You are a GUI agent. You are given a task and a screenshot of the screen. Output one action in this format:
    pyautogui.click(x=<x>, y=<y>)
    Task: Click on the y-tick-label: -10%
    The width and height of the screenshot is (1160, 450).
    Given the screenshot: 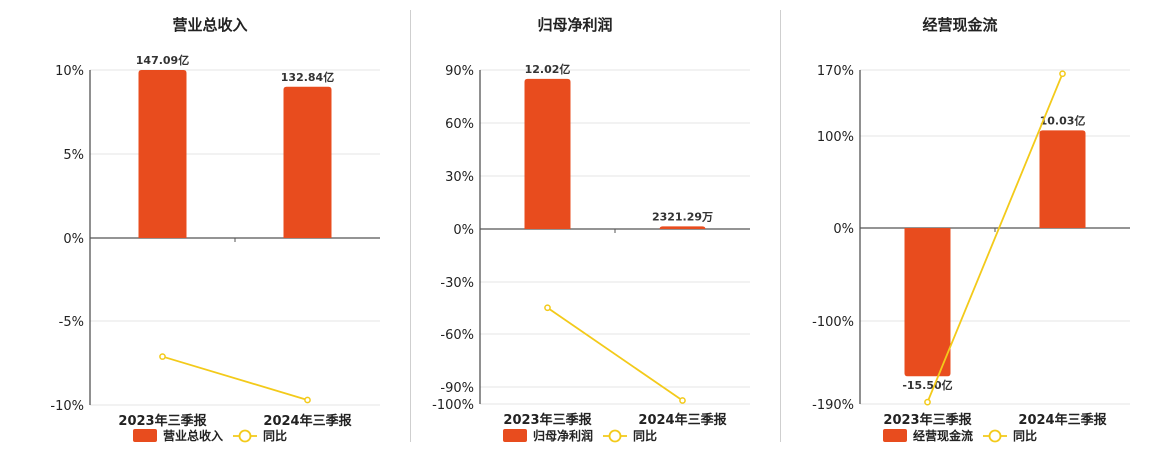 What is the action you would take?
    pyautogui.click(x=67, y=406)
    